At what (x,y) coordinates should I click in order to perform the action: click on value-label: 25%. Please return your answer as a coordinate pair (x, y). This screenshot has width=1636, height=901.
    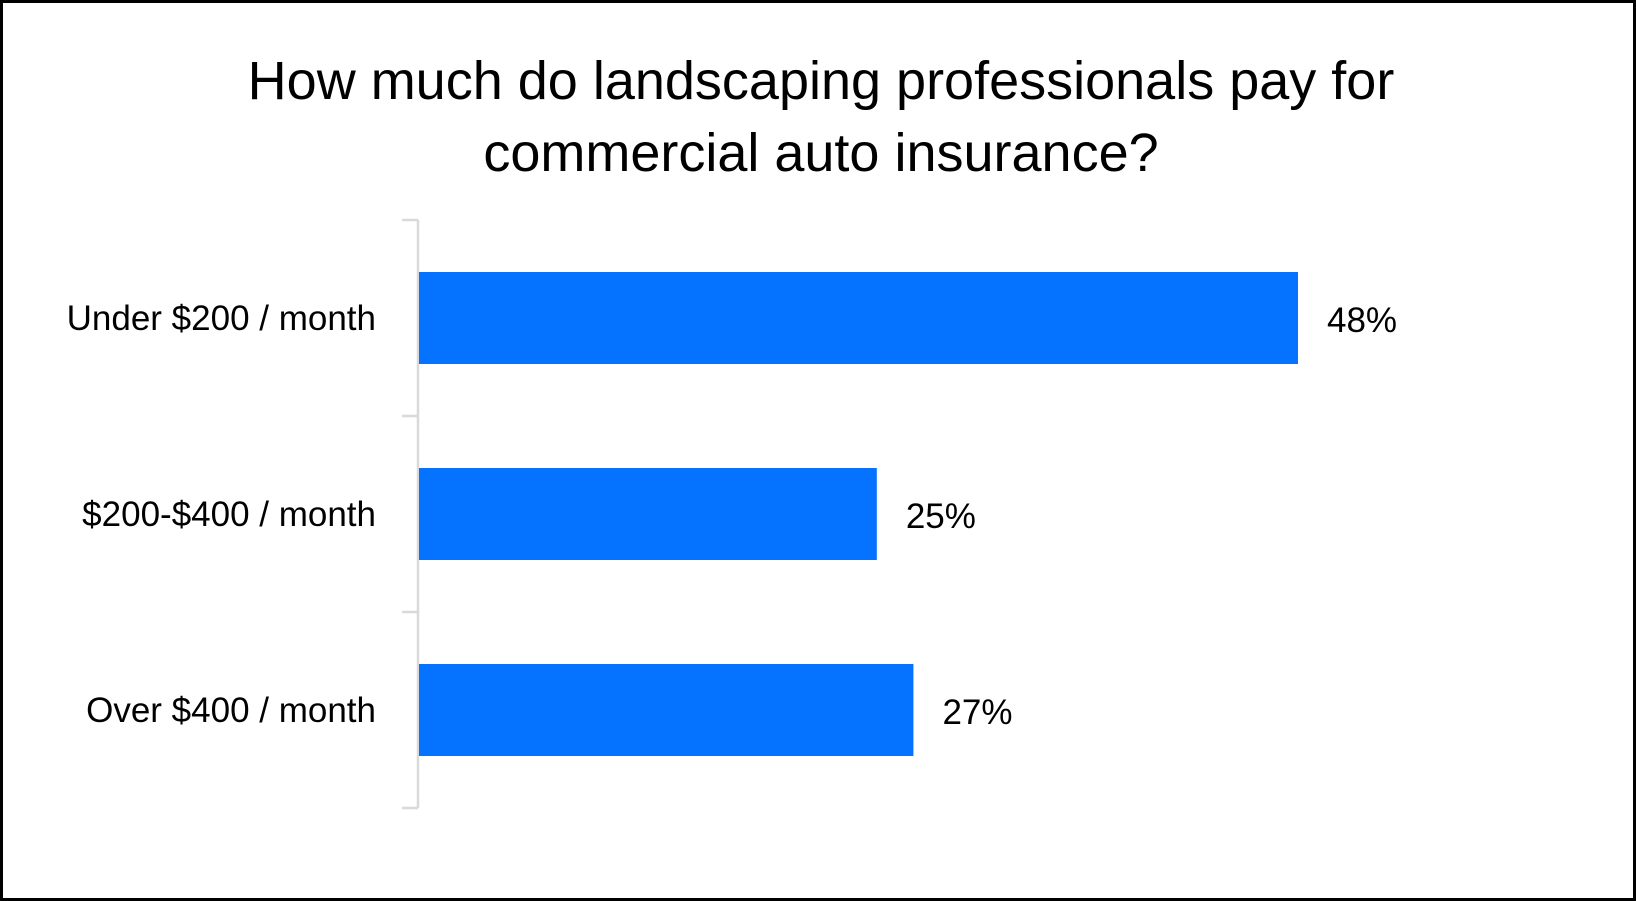
    Looking at the image, I should click on (941, 516).